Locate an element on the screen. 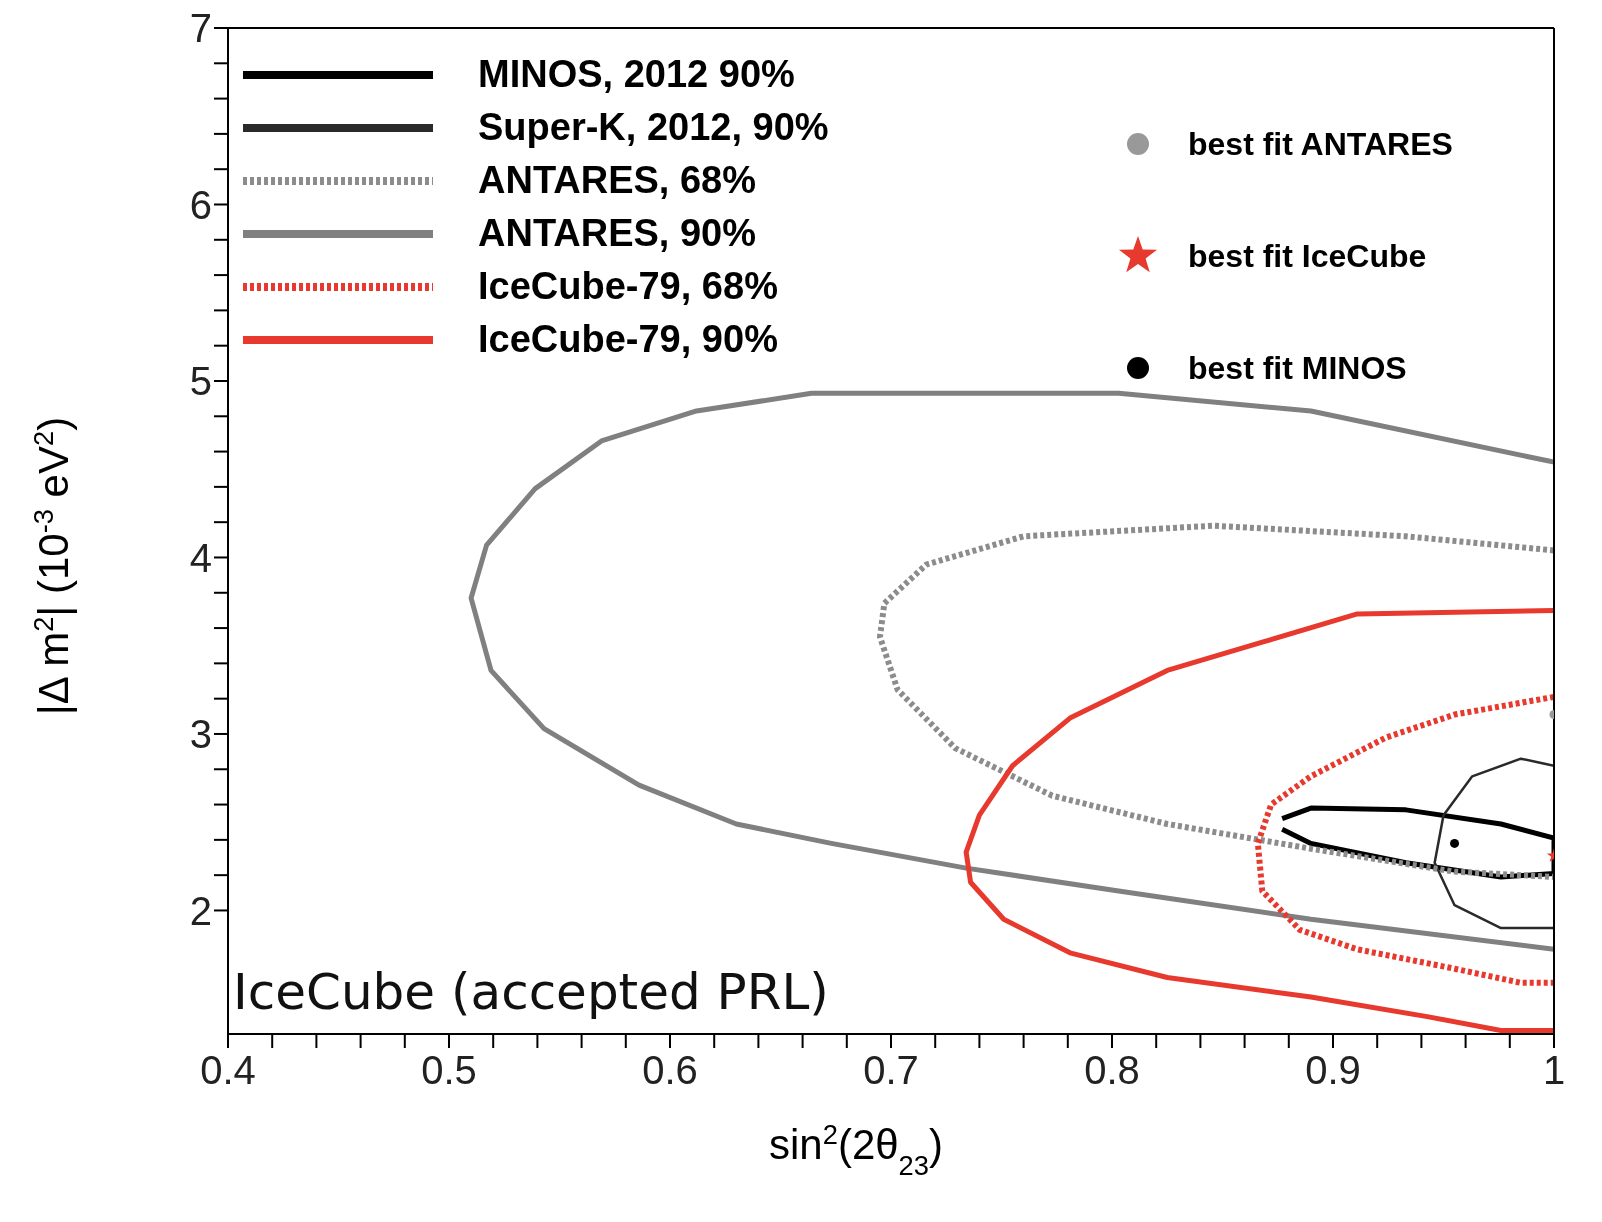  y-tick-label: 6 is located at coordinates (200, 204).